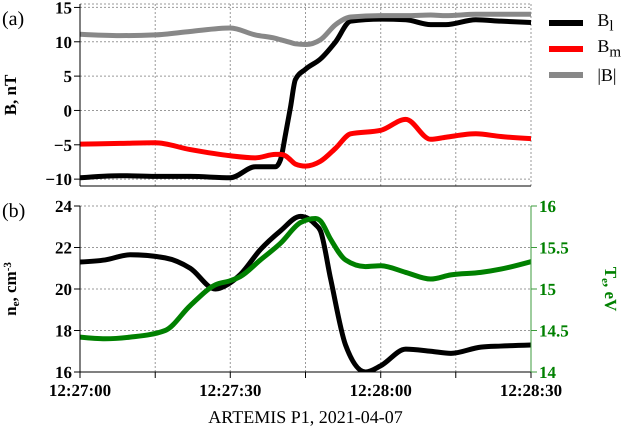  What do you see at coordinates (305, 417) in the screenshot?
I see `x-axis-title: ARTEMIS P1, 2021-04-07` at bounding box center [305, 417].